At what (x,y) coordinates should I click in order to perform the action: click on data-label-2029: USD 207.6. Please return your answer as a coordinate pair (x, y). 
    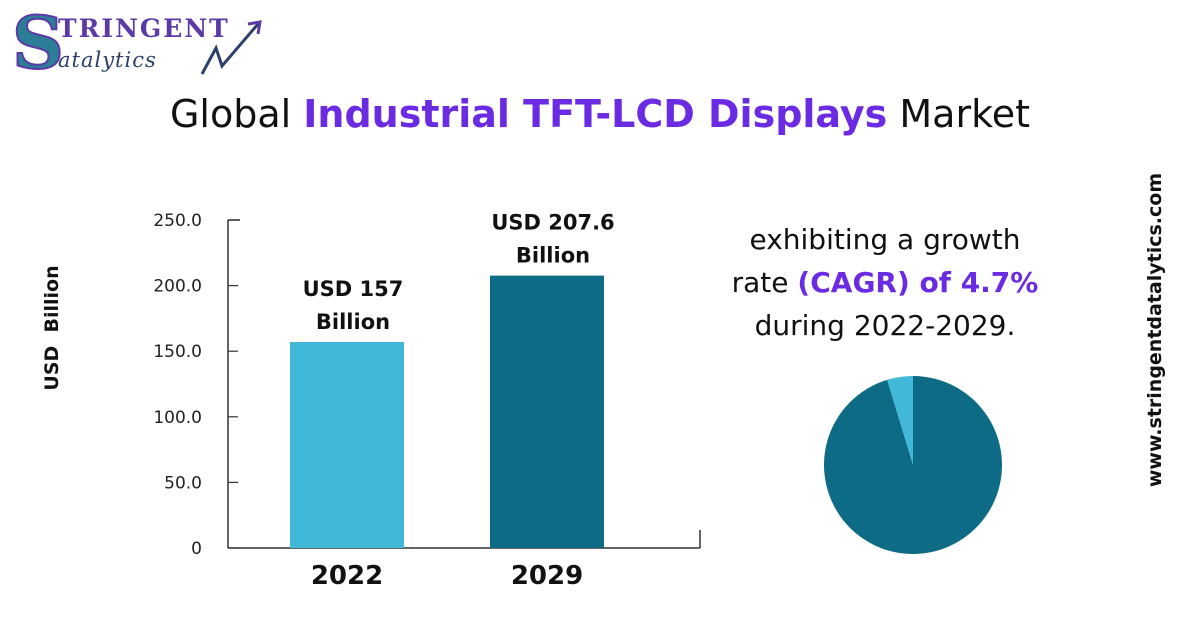
    Looking at the image, I should click on (552, 223).